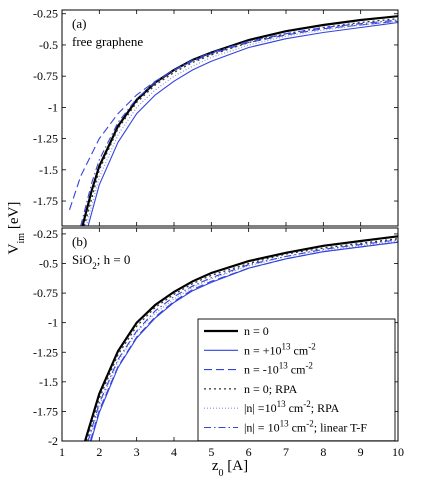 This screenshot has height=481, width=432. Describe the element at coordinates (292, 407) in the screenshot. I see `legend-label-5: |n| =1013 cm-2; RPA` at that location.